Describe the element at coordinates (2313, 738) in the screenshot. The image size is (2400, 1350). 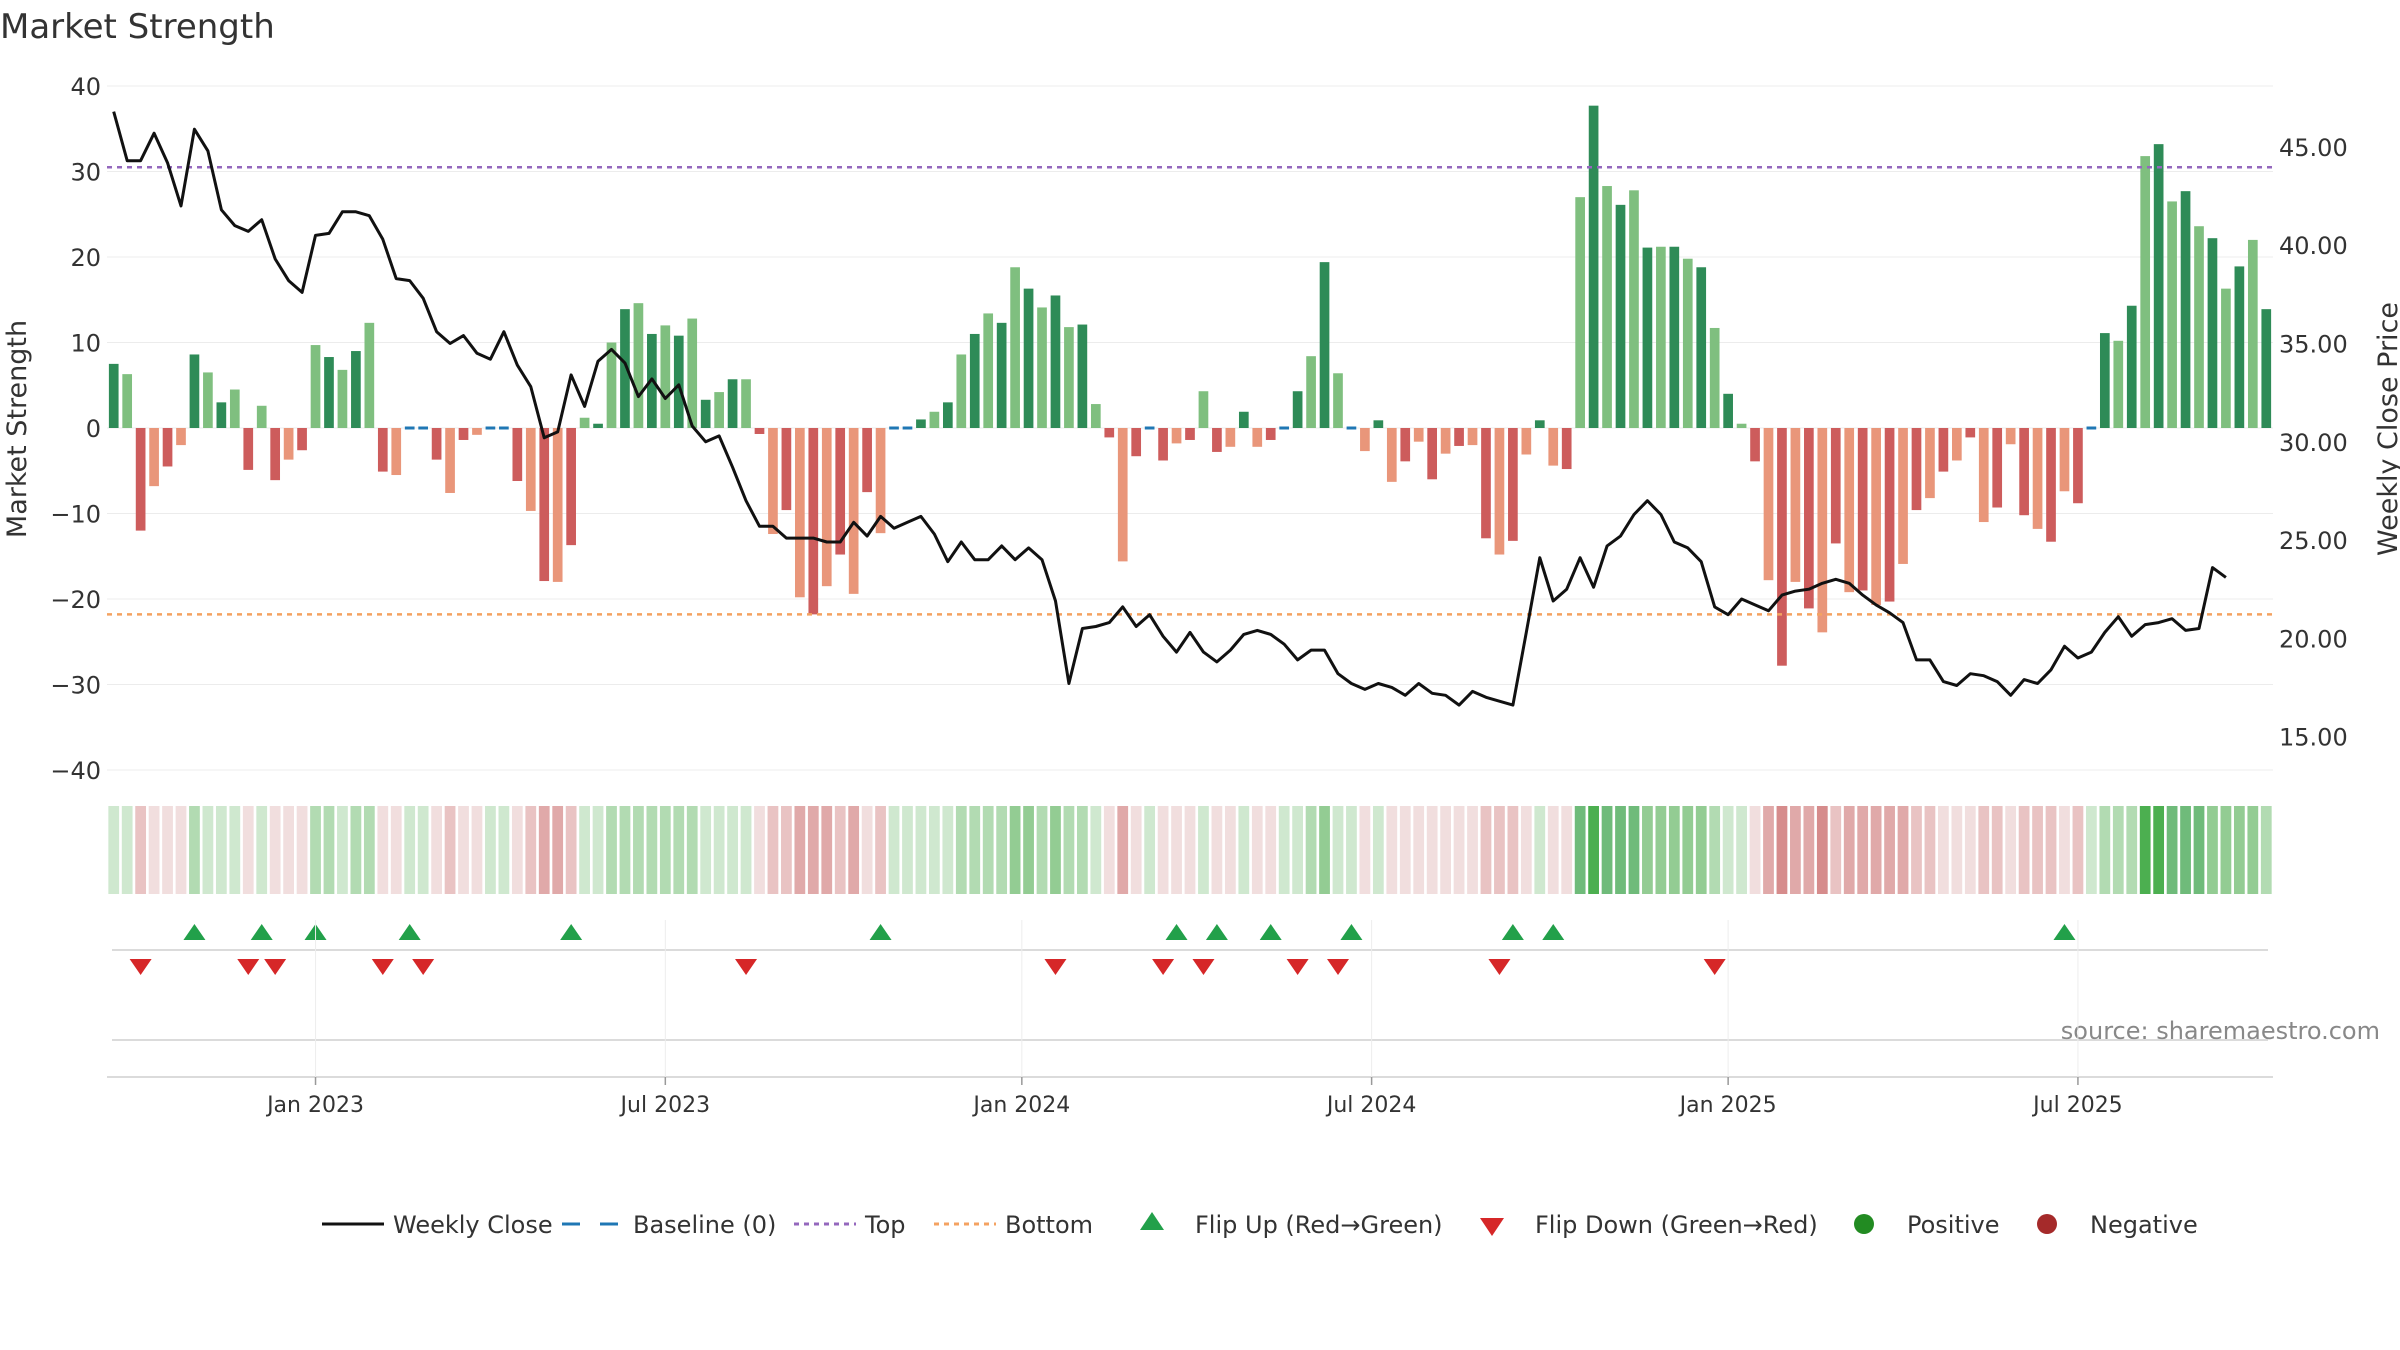
I see `y-right-tick-label: 15.00` at that location.